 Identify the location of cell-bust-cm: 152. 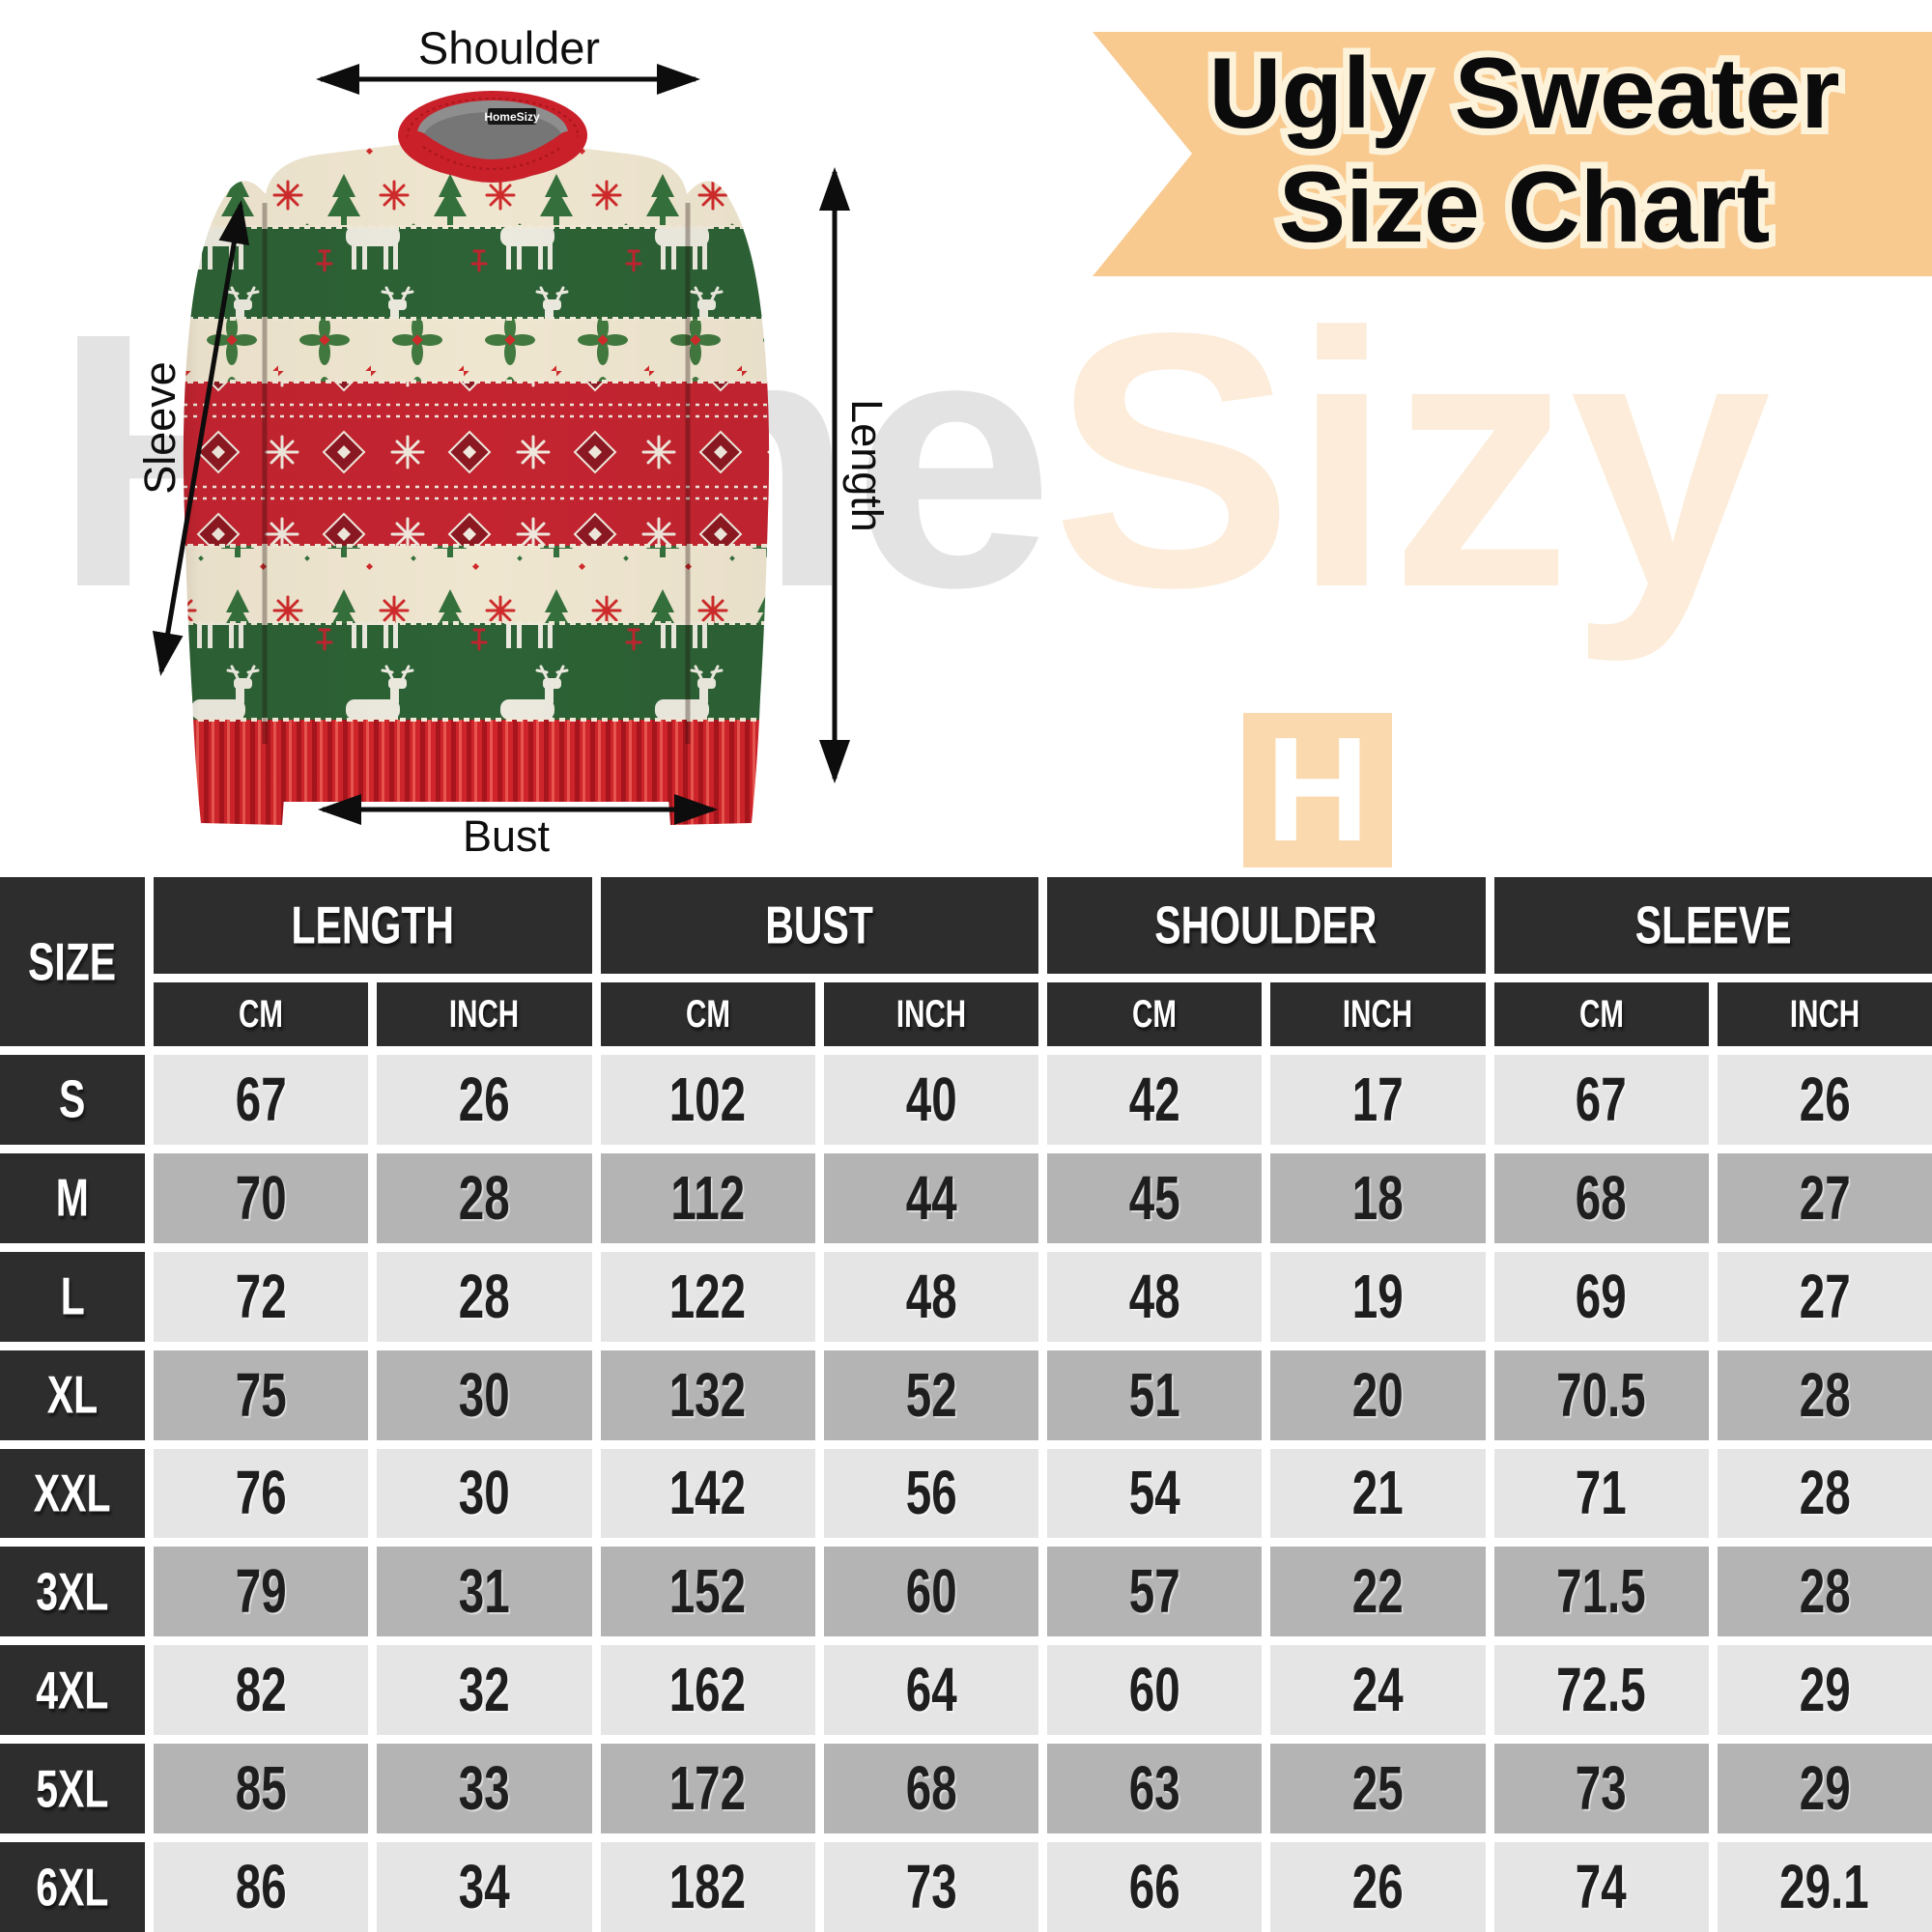
(707, 1592).